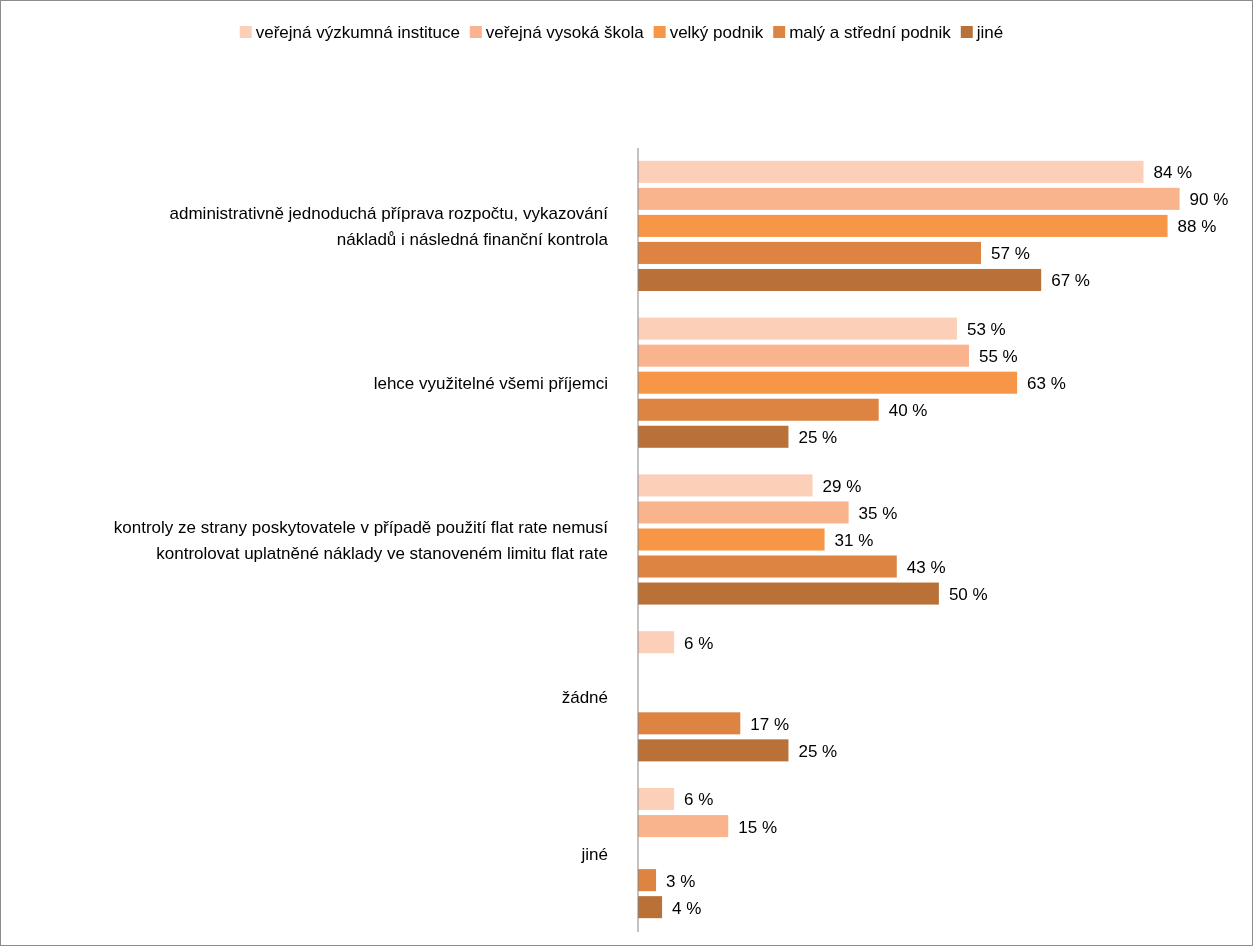 Image resolution: width=1253 pixels, height=946 pixels. I want to click on legend-label: veřejná výzkumná instituce, so click(357, 32).